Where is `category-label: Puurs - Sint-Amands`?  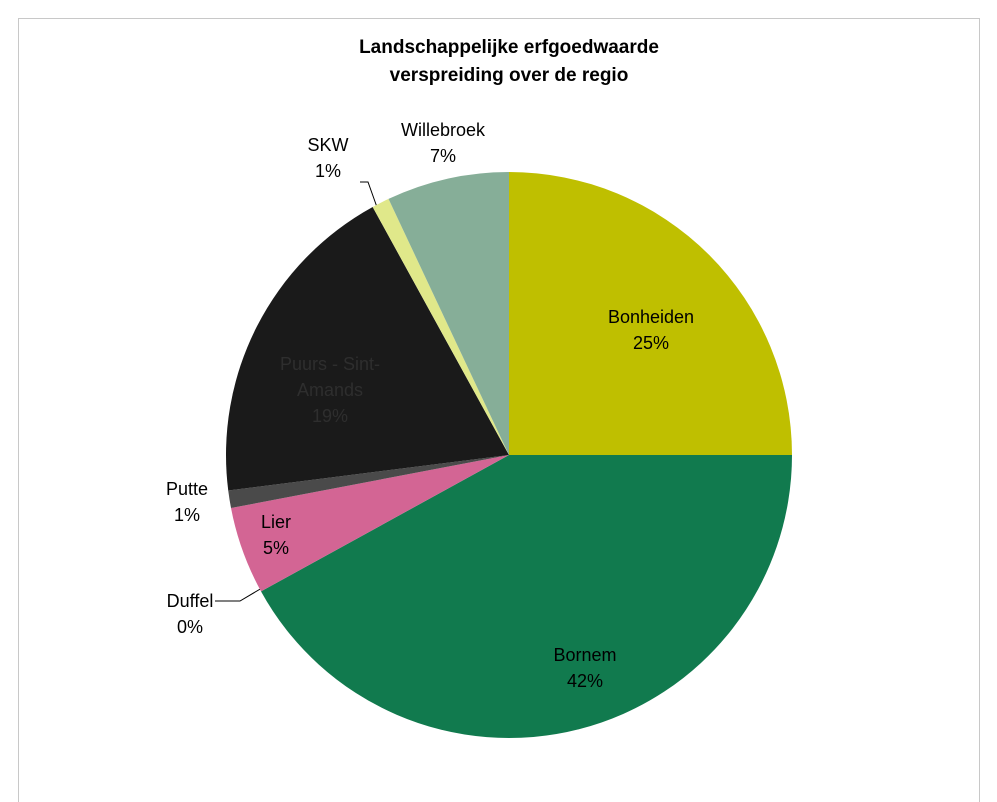 category-label: Puurs - Sint-Amands is located at coordinates (330, 377).